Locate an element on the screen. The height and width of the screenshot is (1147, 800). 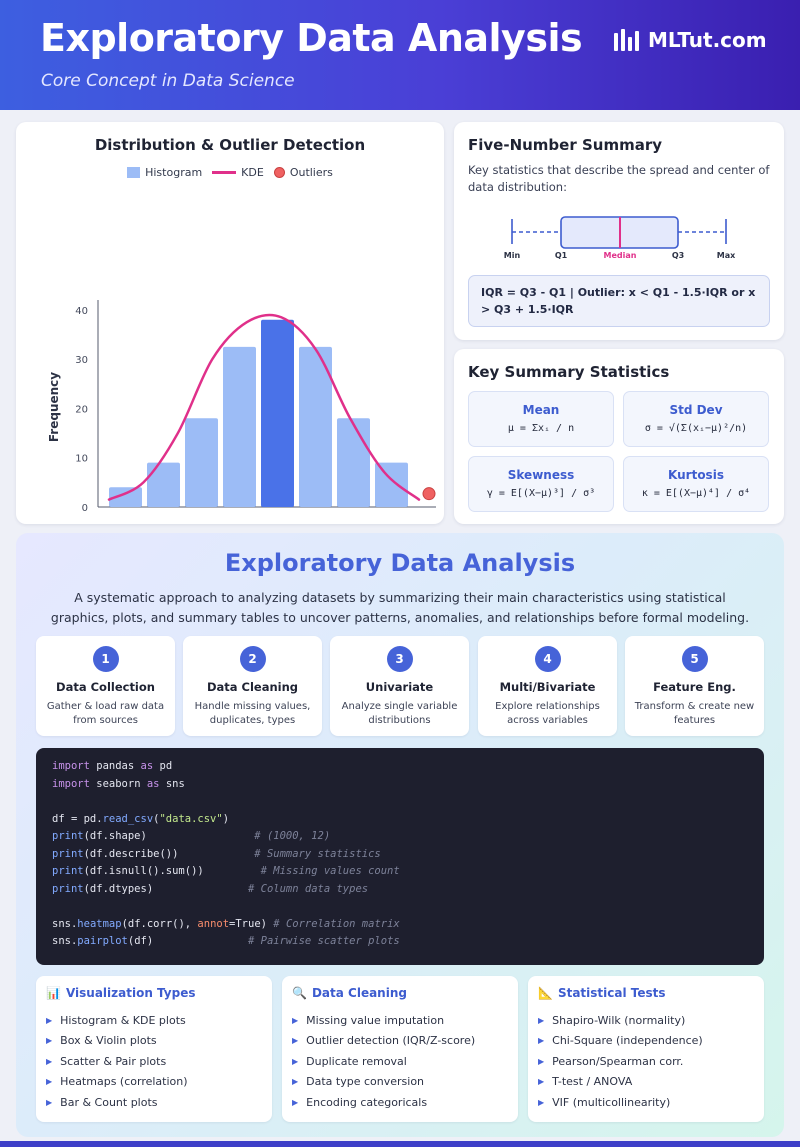
code-text: pd is located at coordinates (163, 766).